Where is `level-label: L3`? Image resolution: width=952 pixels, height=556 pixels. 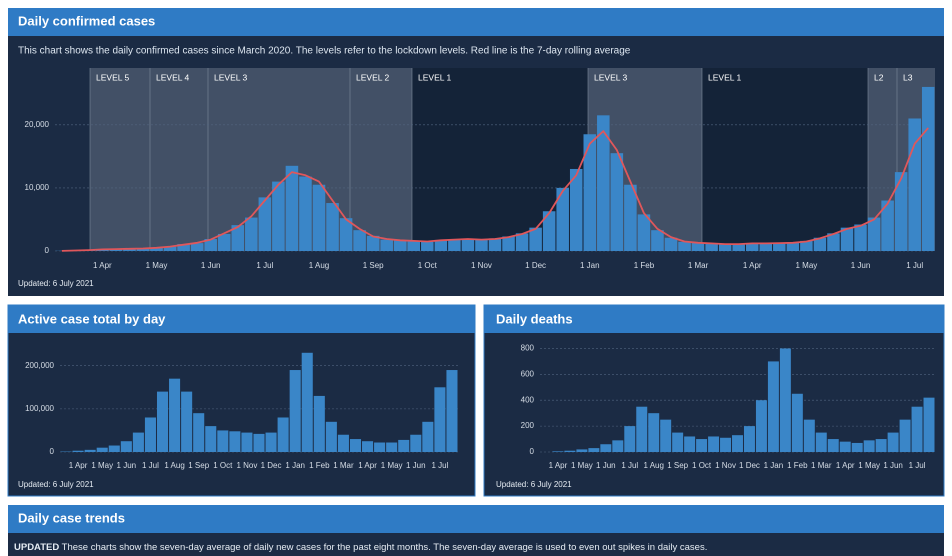
level-label: L3 is located at coordinates (908, 77).